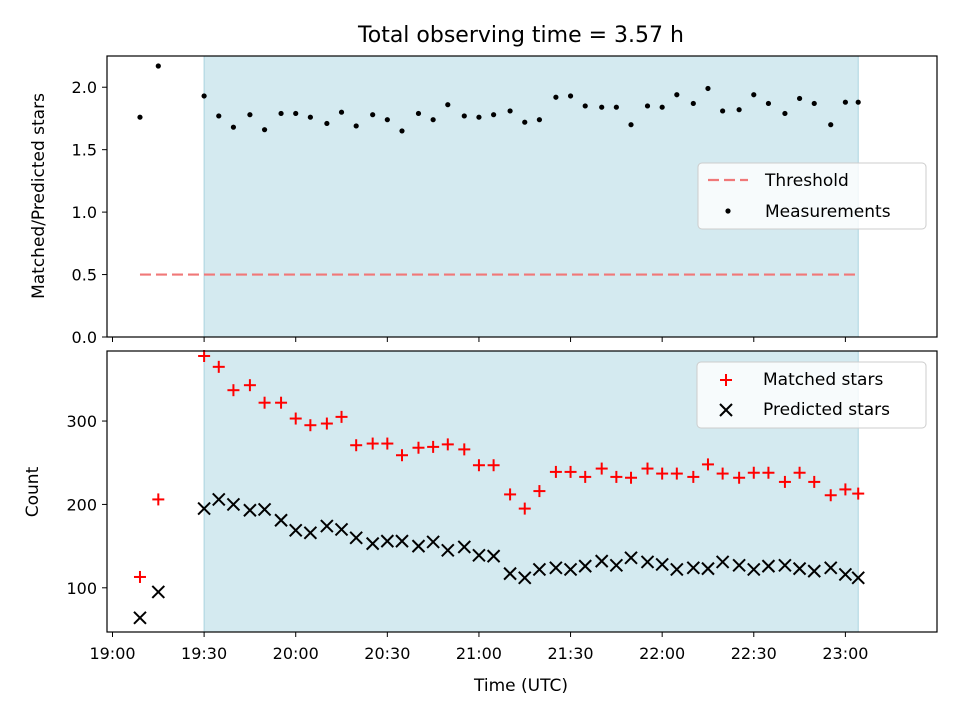 This screenshot has width=960, height=720. What do you see at coordinates (520, 35) in the screenshot?
I see `top-chart-title: Total observing time = 3.57 h` at bounding box center [520, 35].